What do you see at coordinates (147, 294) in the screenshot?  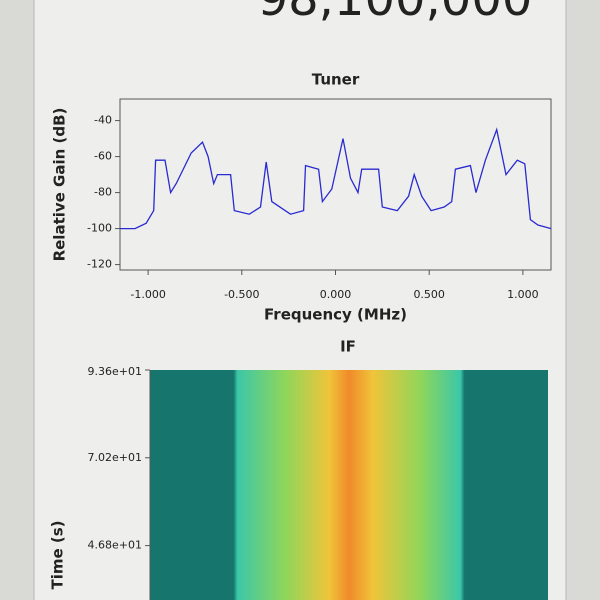 I see `x-tick-label: -1.000` at bounding box center [147, 294].